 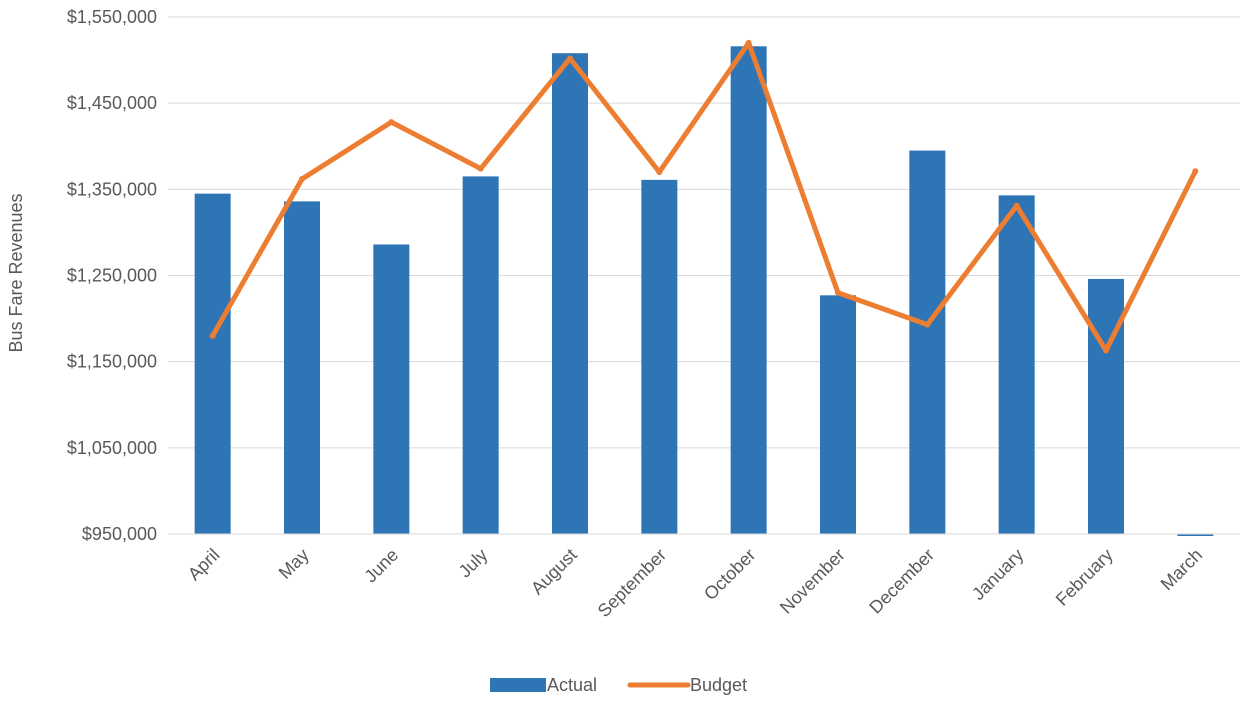 What do you see at coordinates (748, 290) in the screenshot?
I see `bar-actual-october` at bounding box center [748, 290].